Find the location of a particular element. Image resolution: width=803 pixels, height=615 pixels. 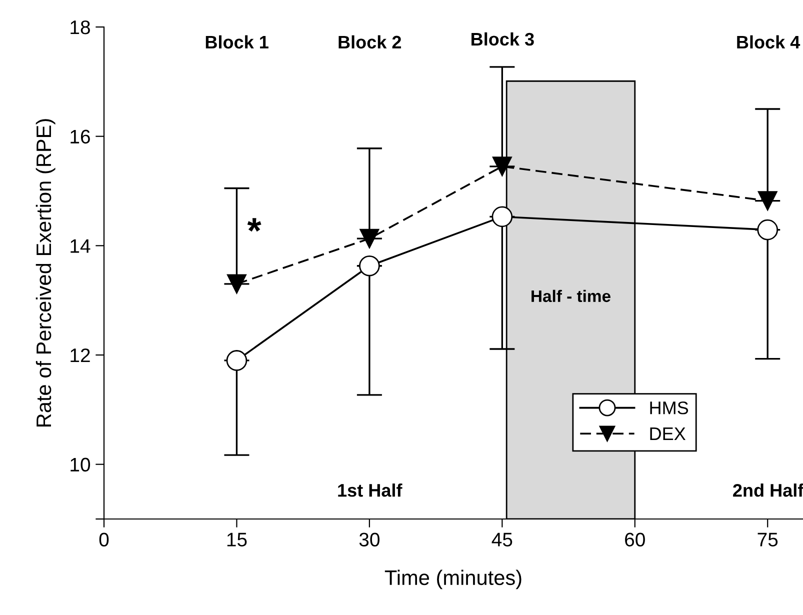

y-tick-label: 16 is located at coordinates (80, 137).